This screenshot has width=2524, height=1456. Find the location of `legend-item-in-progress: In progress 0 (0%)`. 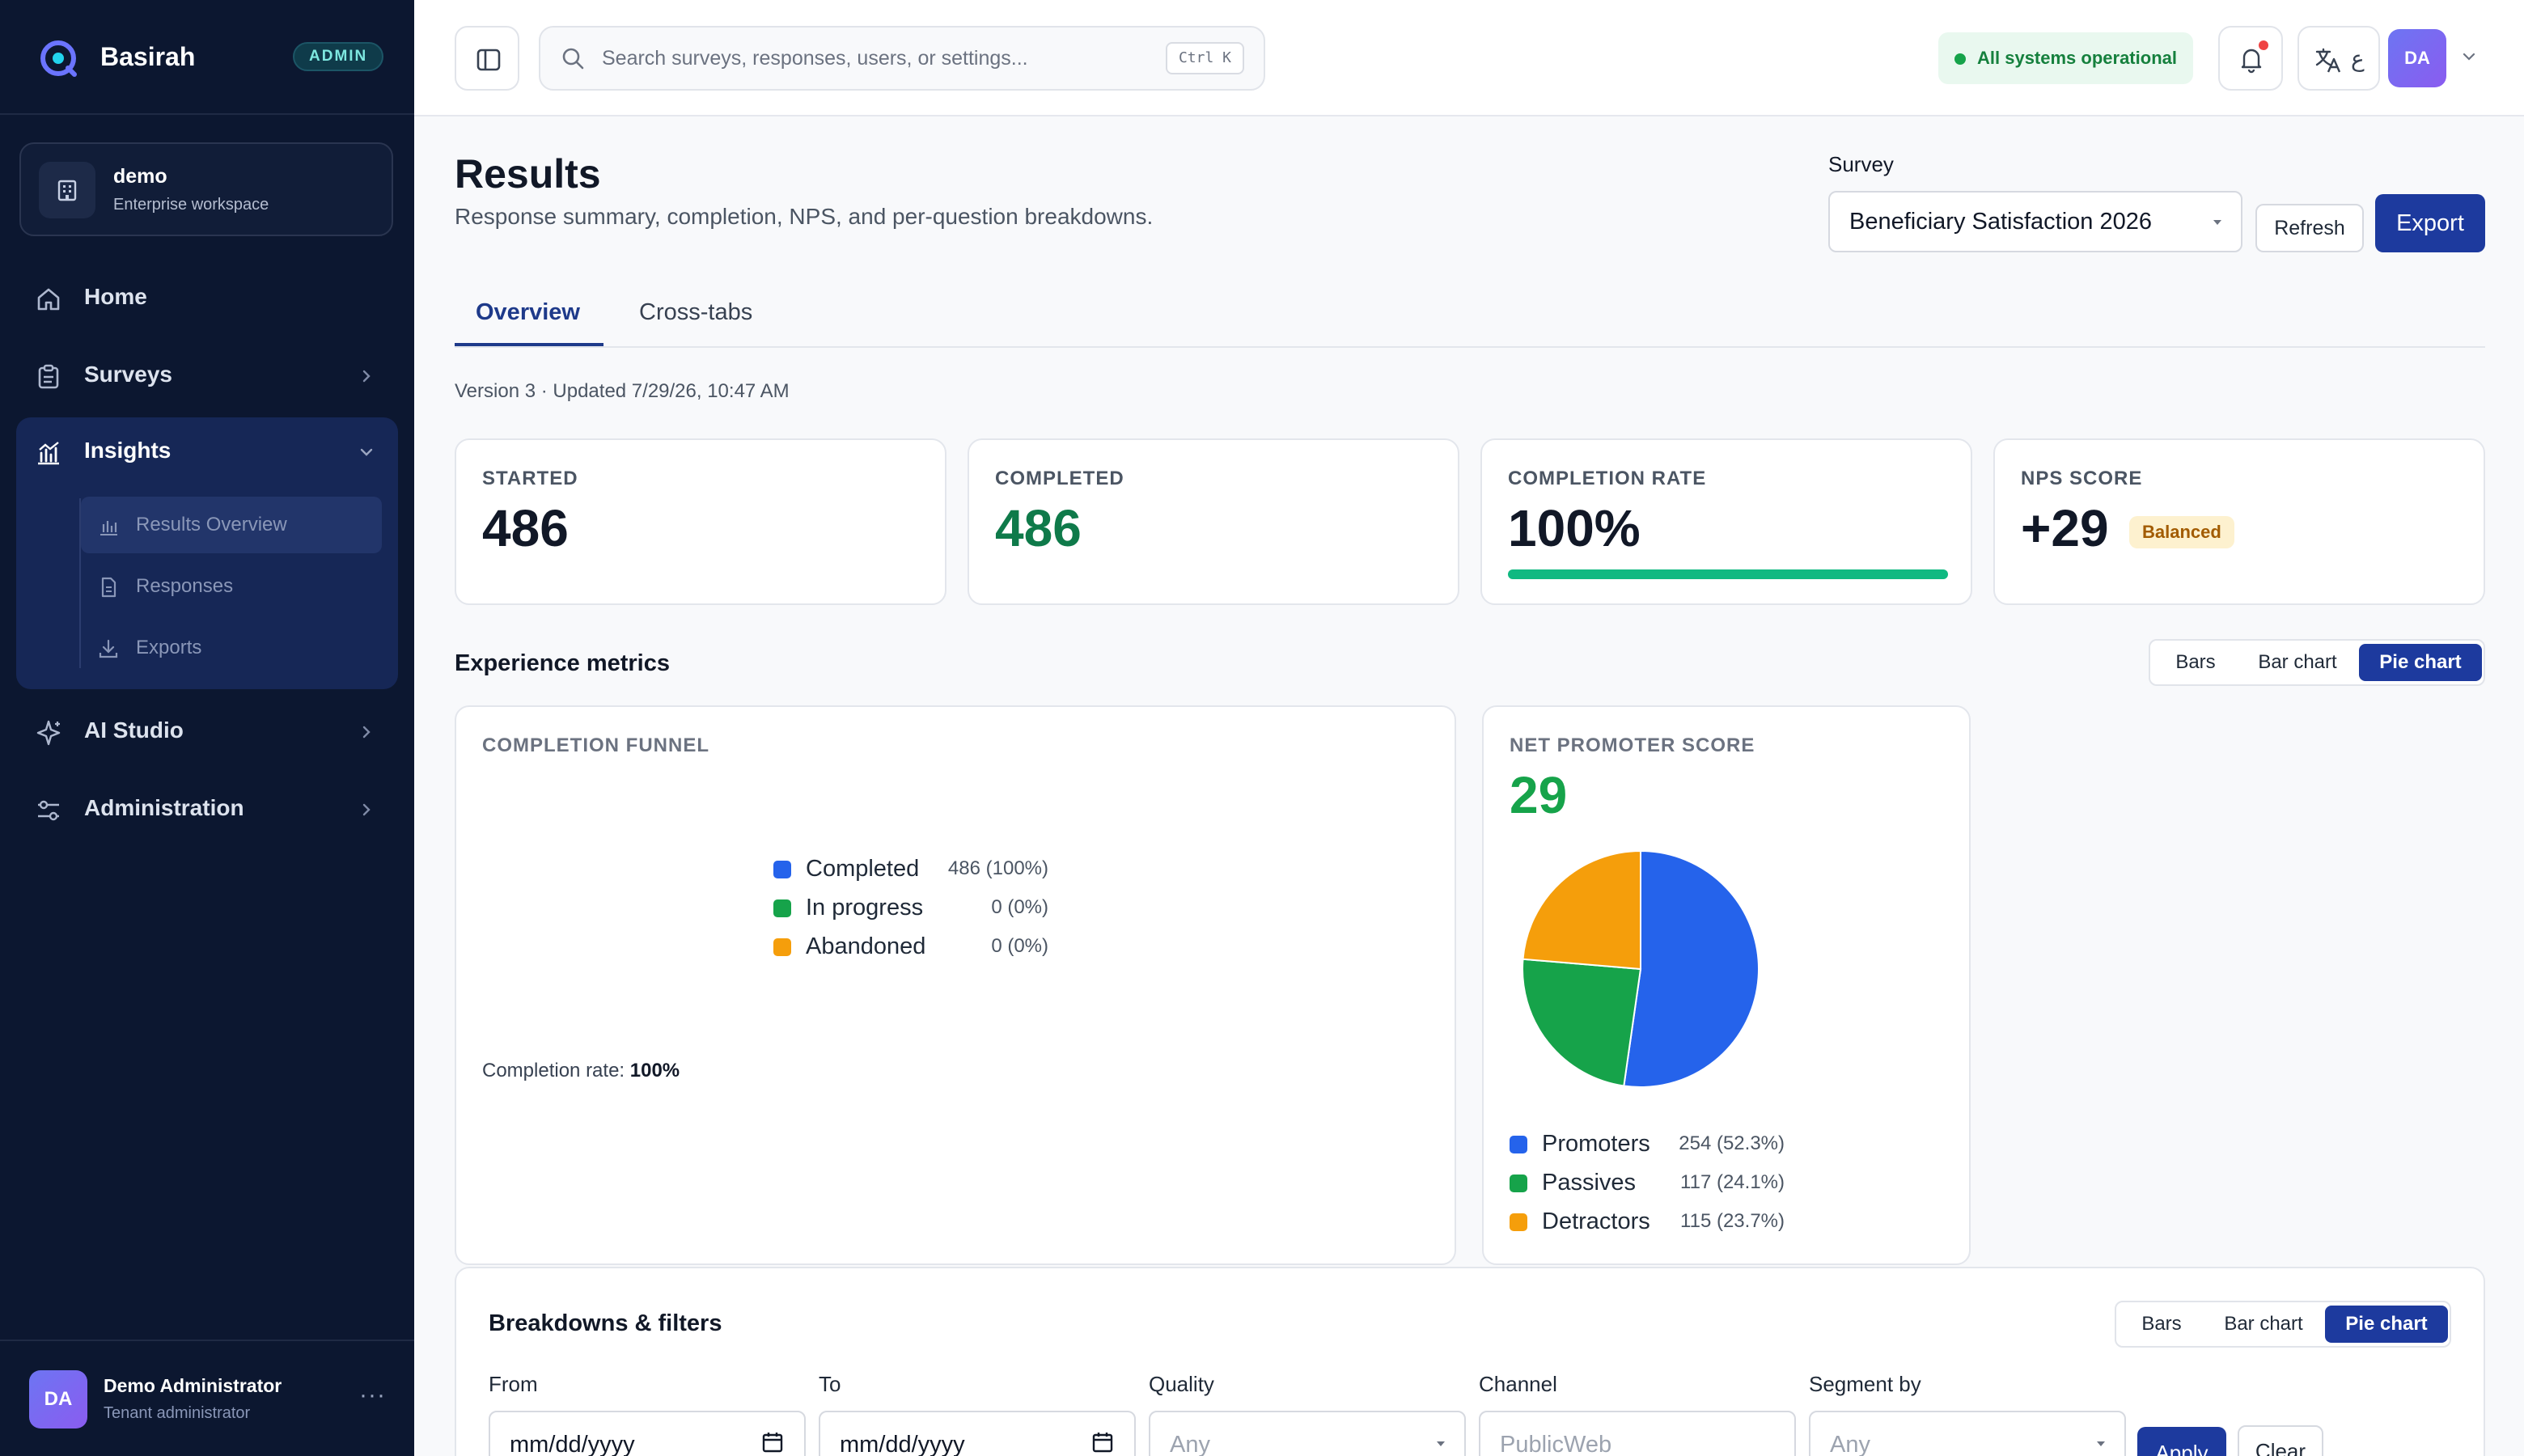

legend-item-in-progress: In progress 0 (0%) is located at coordinates (910, 907).